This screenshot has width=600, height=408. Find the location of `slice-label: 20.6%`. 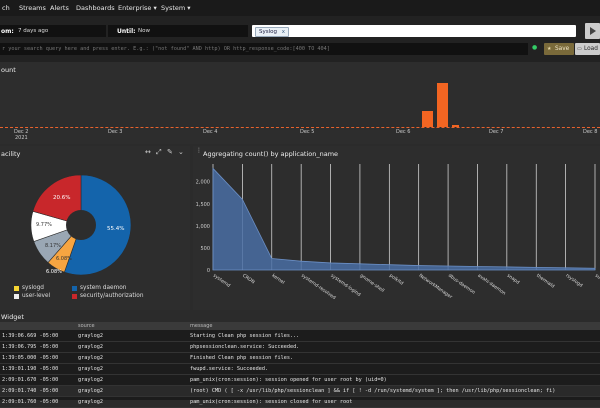

slice-label: 20.6% is located at coordinates (62, 198).